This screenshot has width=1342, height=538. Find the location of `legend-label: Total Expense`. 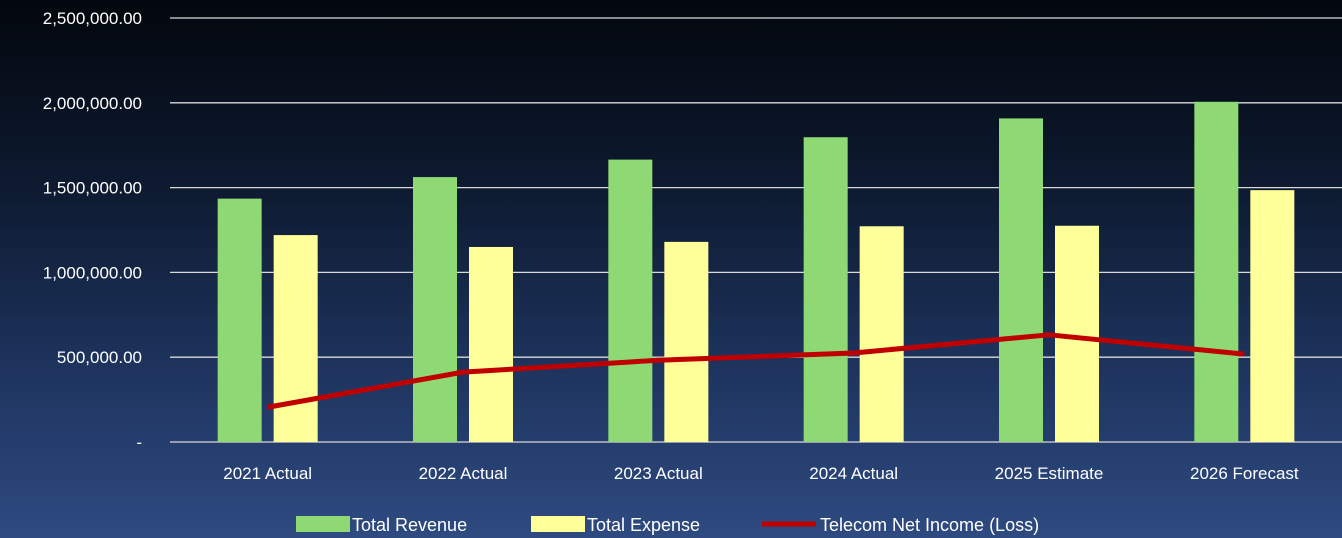

legend-label: Total Expense is located at coordinates (643, 525).